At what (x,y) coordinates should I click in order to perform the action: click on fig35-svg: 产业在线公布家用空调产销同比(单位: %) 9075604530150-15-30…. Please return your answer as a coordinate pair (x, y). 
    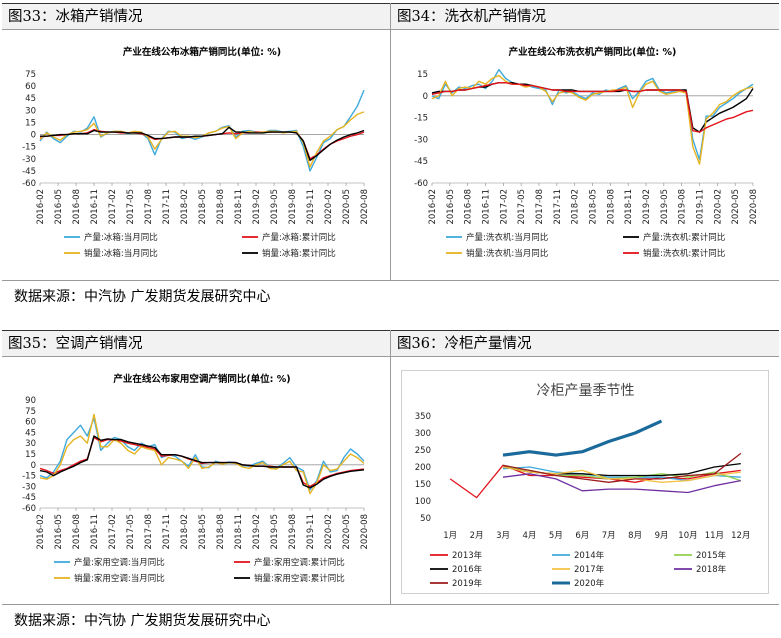
    Looking at the image, I should click on (196, 478).